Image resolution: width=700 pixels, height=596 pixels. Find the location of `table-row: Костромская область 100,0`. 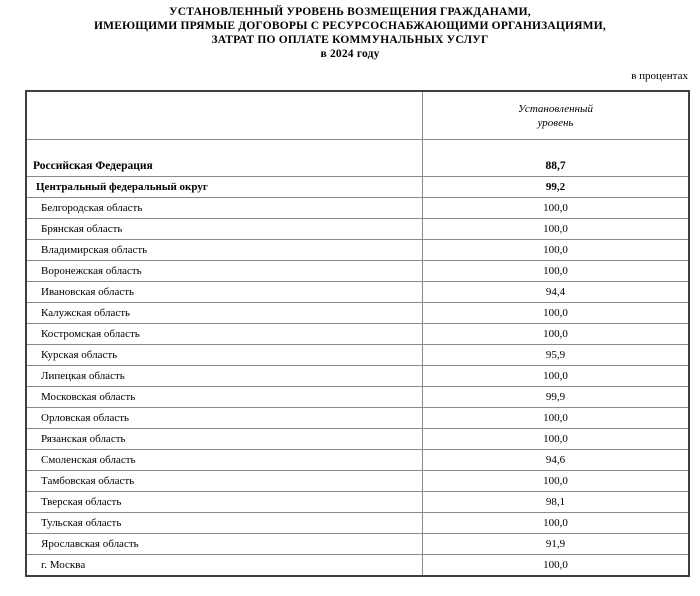

table-row: Костромская область 100,0 is located at coordinates (357, 333).